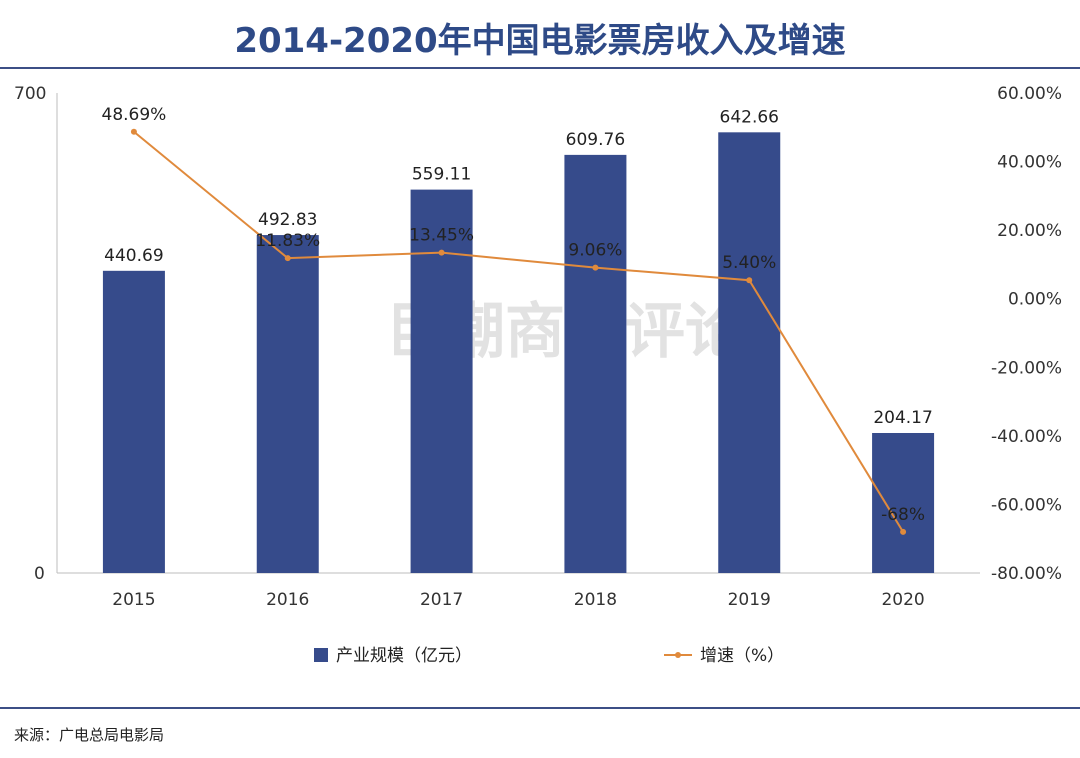 This screenshot has width=1080, height=758. What do you see at coordinates (133, 256) in the screenshot?
I see `bar-data-label: 440.69` at bounding box center [133, 256].